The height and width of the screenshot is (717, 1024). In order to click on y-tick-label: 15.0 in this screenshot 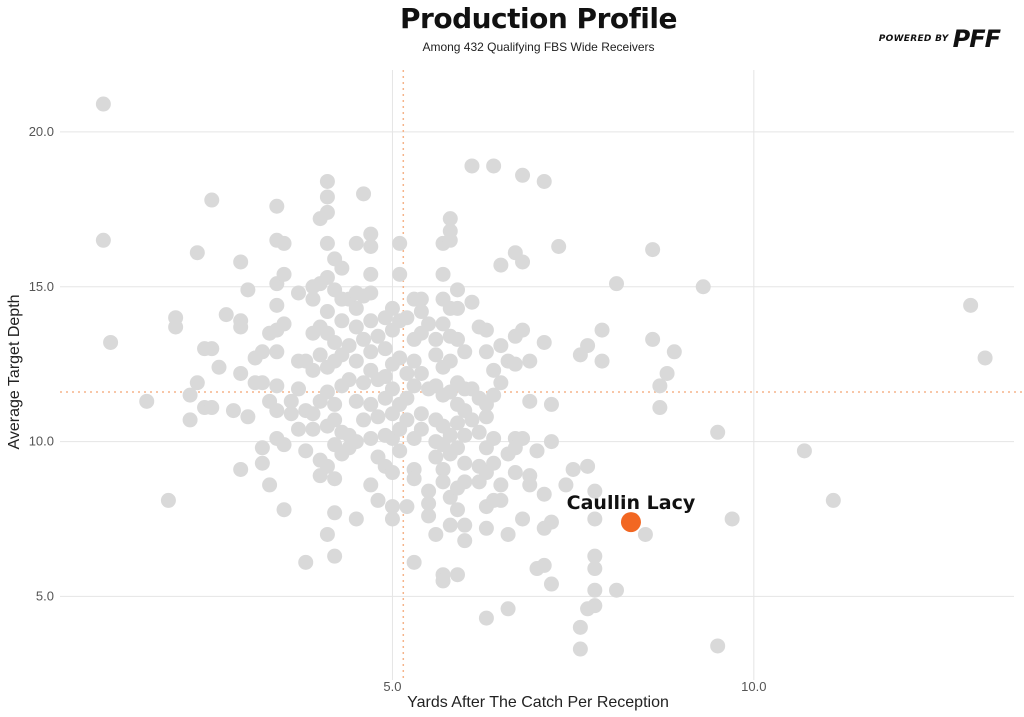, I will do `click(41, 286)`.